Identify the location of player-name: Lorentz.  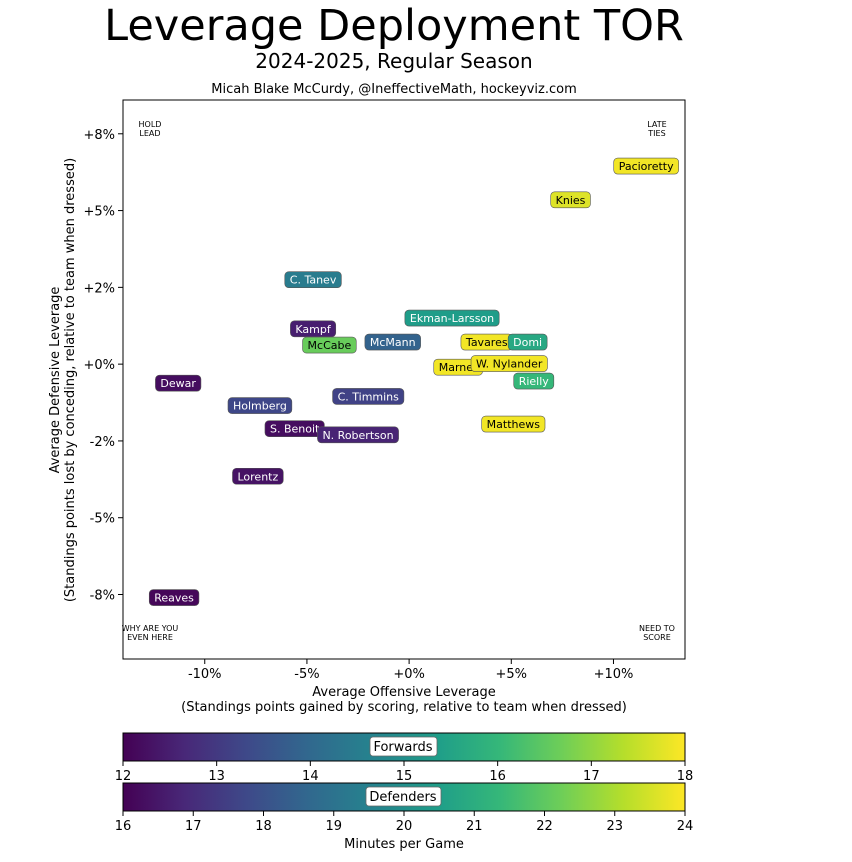
(257, 476).